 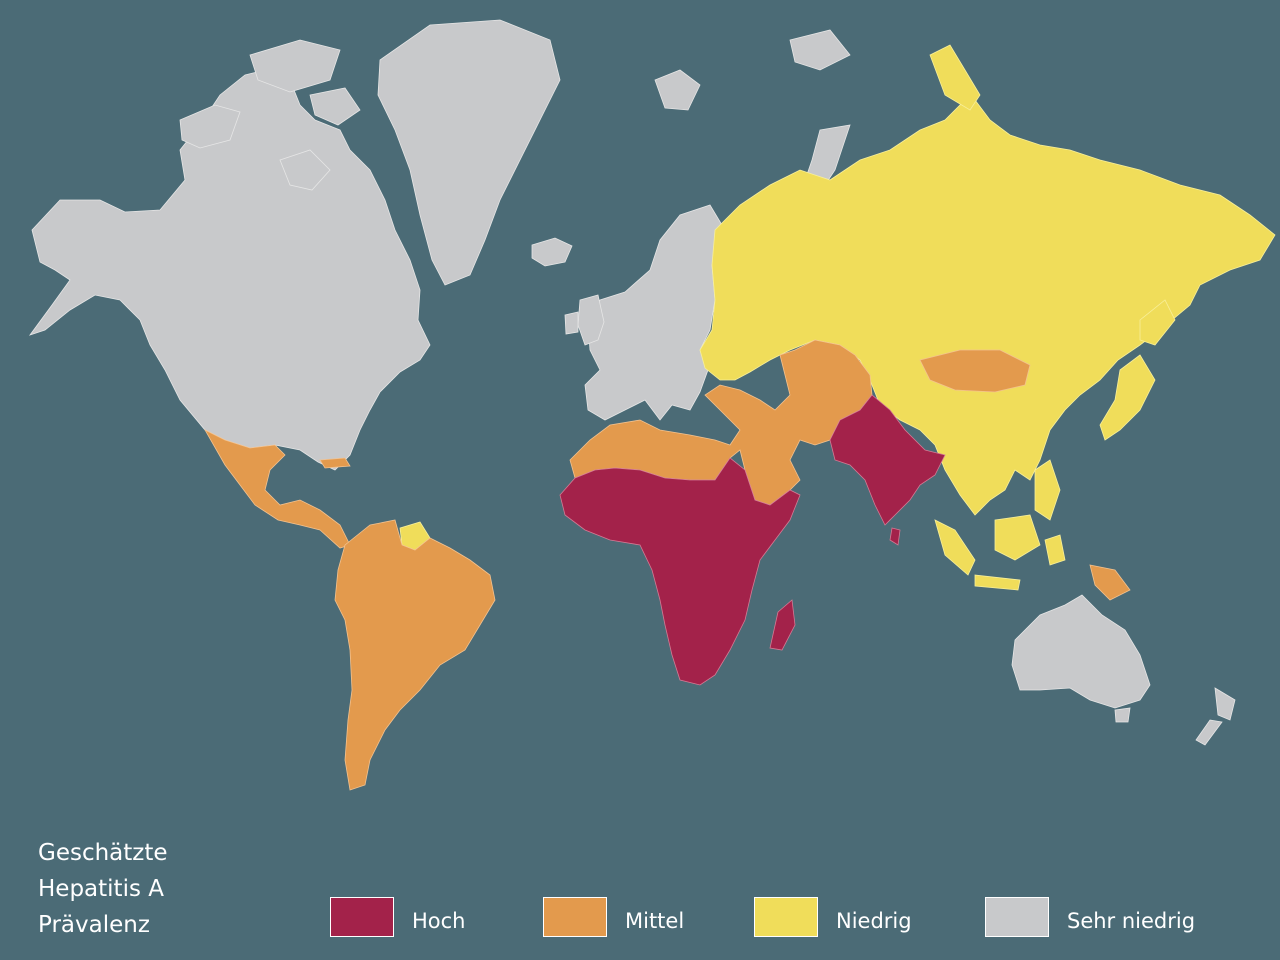 What do you see at coordinates (94, 925) in the screenshot?
I see `legend-title-line: Prävalenz` at bounding box center [94, 925].